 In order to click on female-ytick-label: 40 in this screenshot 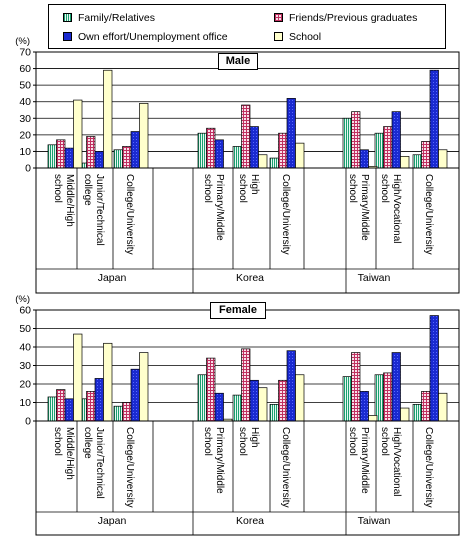, I will do `click(25, 348)`.